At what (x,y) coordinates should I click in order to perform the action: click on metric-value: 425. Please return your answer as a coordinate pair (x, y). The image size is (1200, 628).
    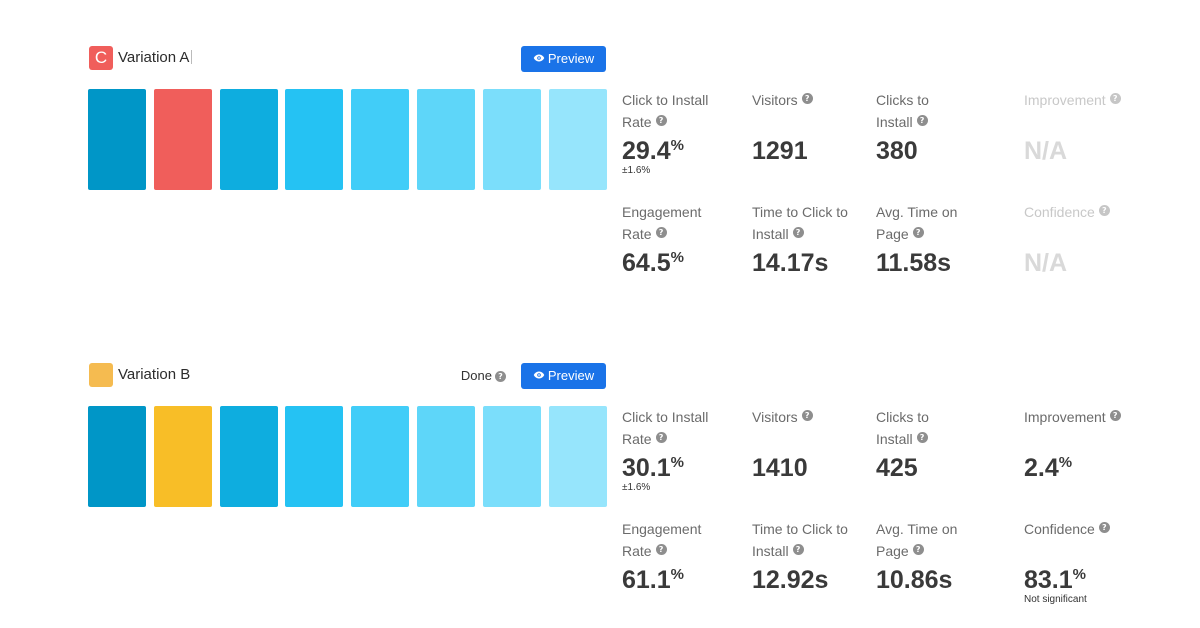
    Looking at the image, I should click on (897, 468).